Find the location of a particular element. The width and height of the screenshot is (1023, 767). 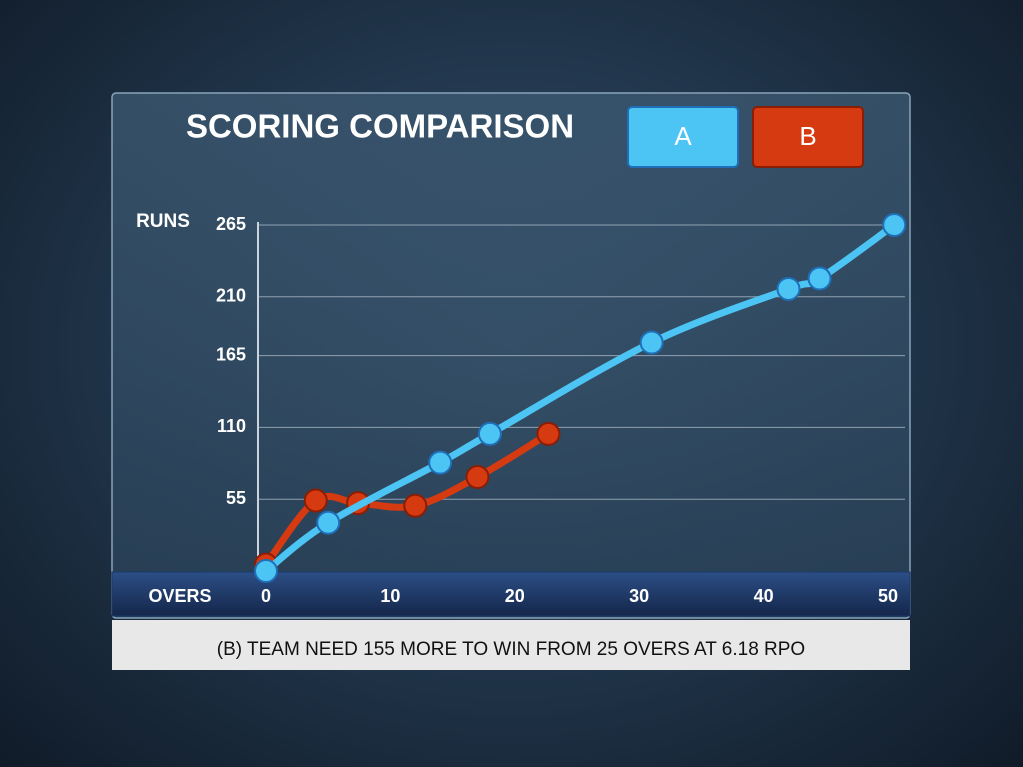

x-tick-label: 0 is located at coordinates (266, 596).